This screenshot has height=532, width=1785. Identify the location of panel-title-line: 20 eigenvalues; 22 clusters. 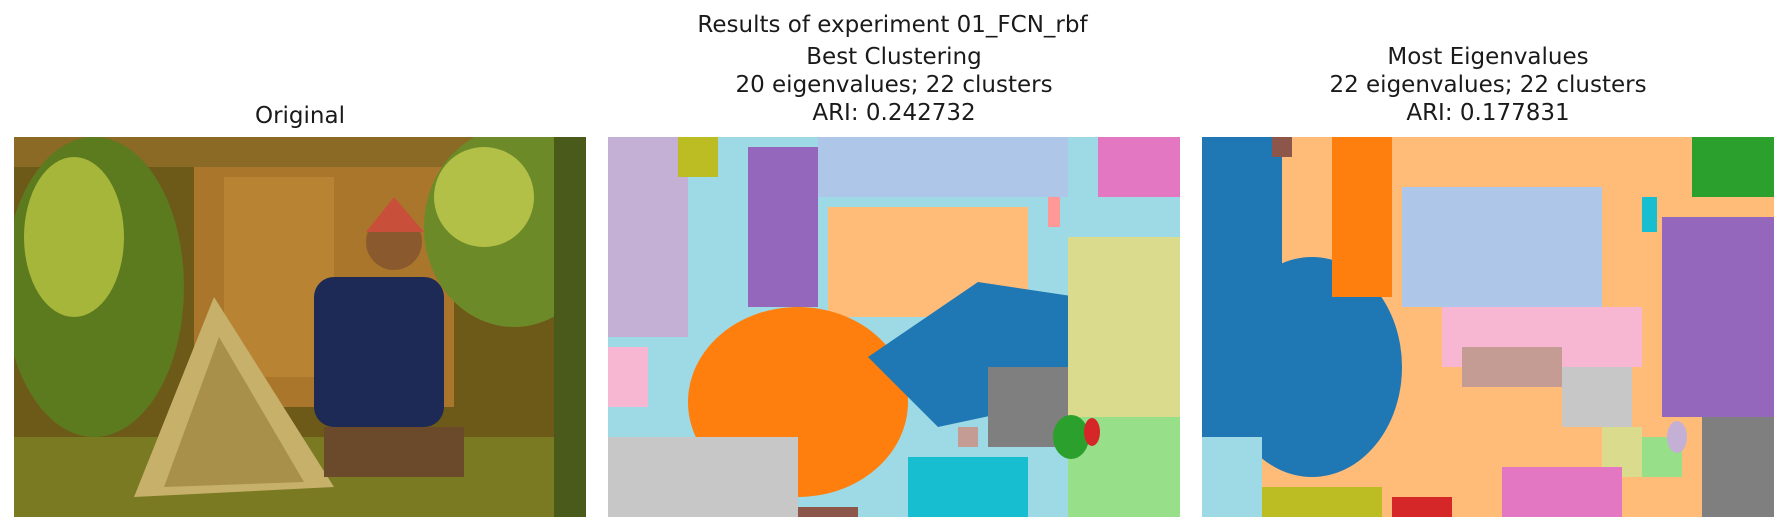
(894, 85).